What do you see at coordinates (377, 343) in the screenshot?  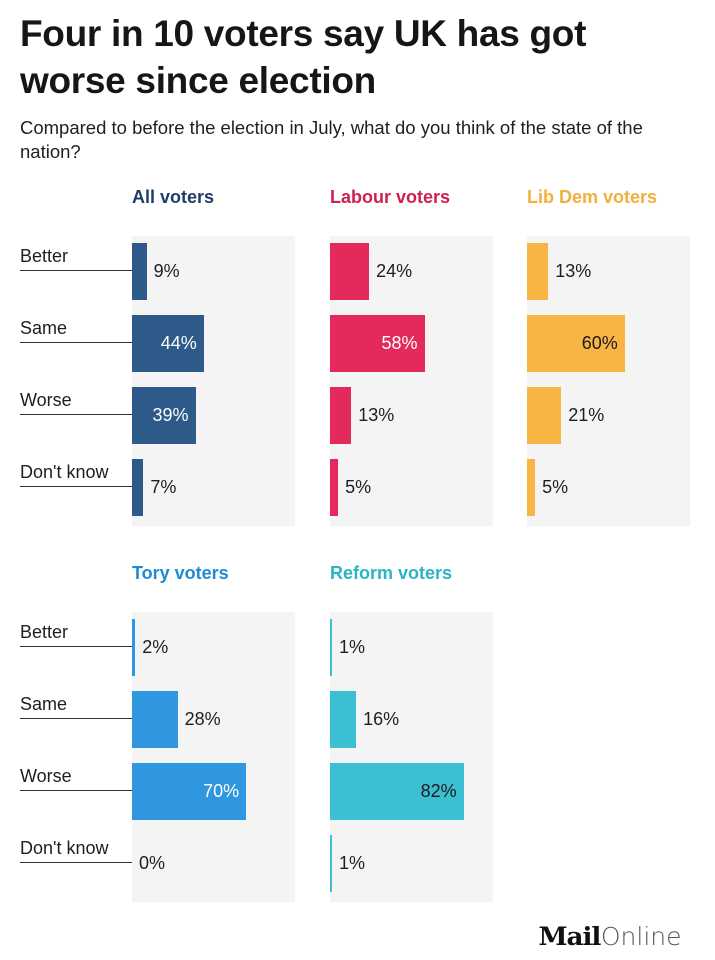 I see `bar-labour-voters-same` at bounding box center [377, 343].